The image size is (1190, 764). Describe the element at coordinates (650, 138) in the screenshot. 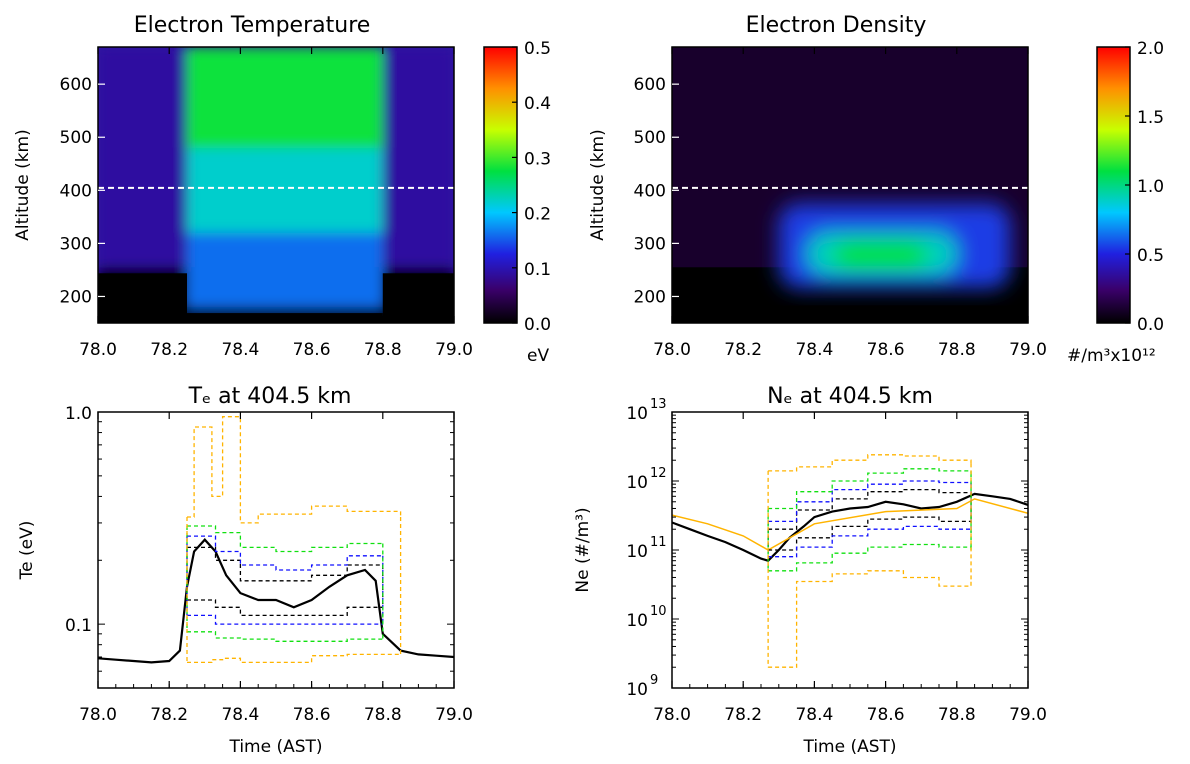

I see `heatmap-1-ytick-label: 500` at that location.